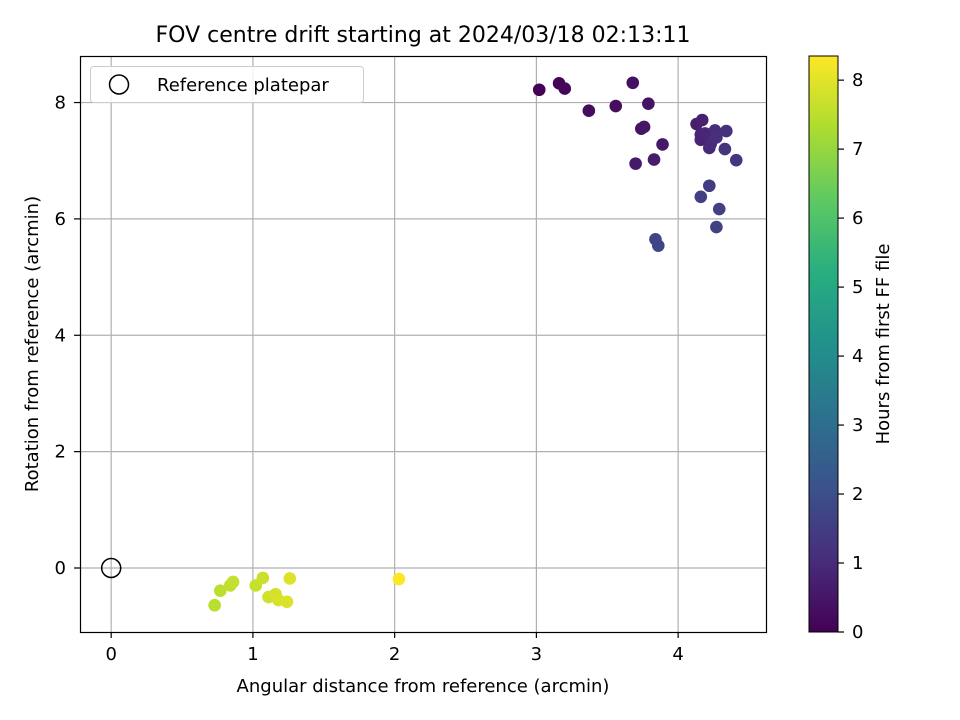 The image size is (960, 720). Describe the element at coordinates (823, 344) in the screenshot. I see `colorbar-gradient` at that location.